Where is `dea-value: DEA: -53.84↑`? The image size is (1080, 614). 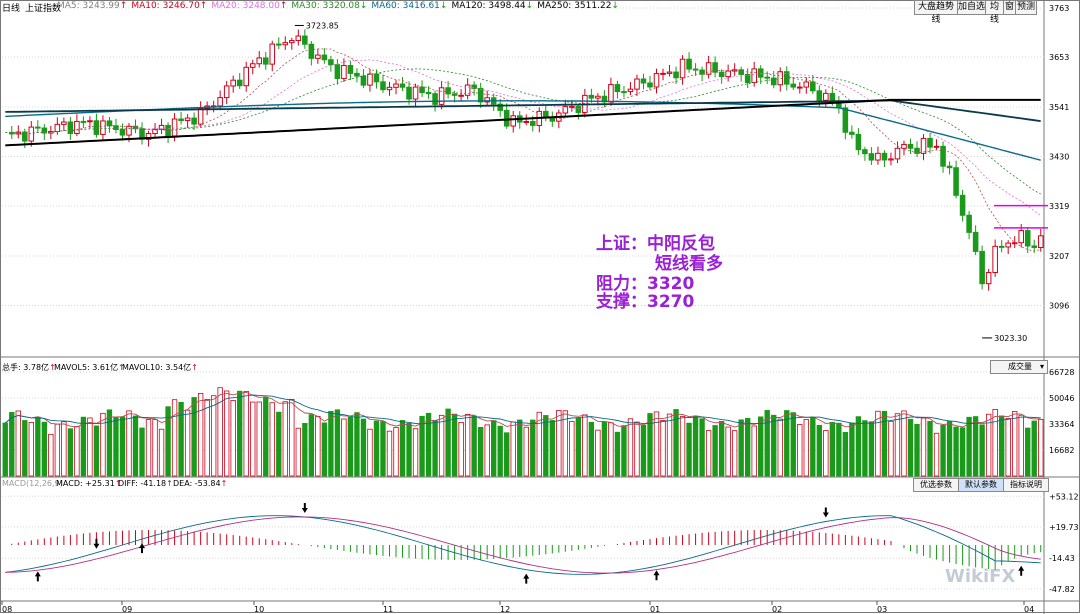
dea-value: DEA: -53.84↑ is located at coordinates (200, 483).